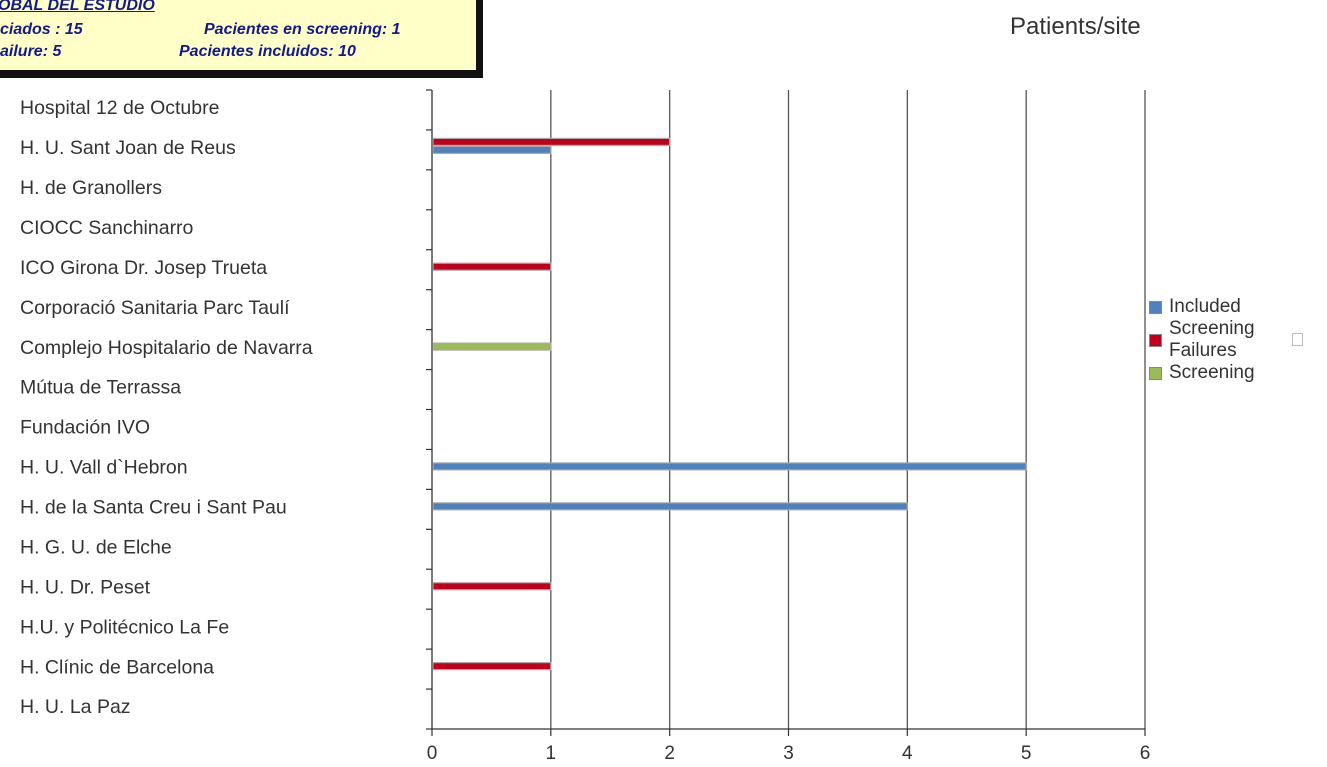 This screenshot has height=767, width=1327. I want to click on legend-item-screening-failures: Screening Failures, so click(1210, 340).